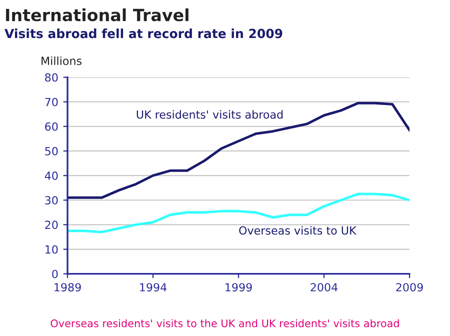  I want to click on series-label: UK residents' visits abroad, so click(209, 114).